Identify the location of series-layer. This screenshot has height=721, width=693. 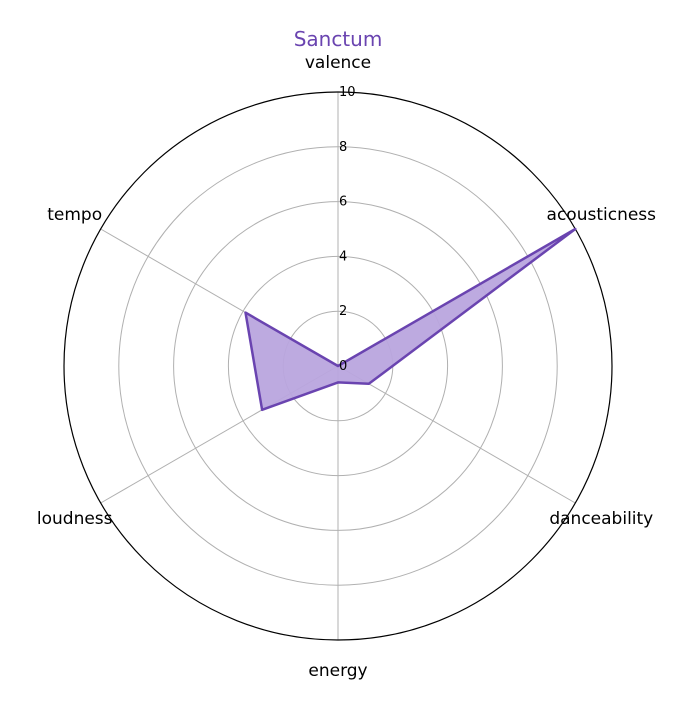
(410, 319).